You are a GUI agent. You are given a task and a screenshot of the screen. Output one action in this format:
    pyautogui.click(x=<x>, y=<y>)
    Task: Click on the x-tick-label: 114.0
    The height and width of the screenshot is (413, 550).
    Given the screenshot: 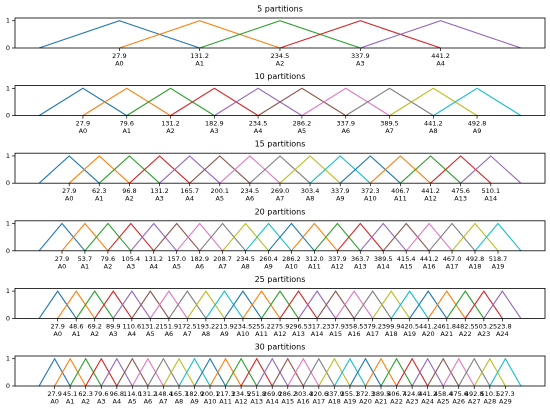 What is the action you would take?
    pyautogui.click(x=132, y=394)
    